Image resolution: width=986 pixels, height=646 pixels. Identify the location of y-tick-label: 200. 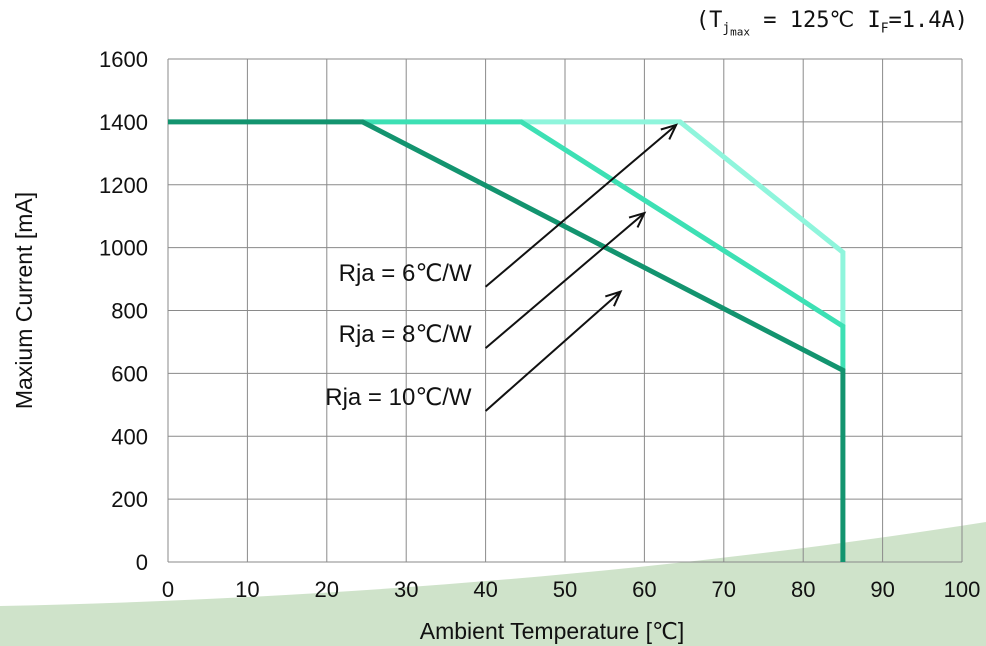
(129, 499).